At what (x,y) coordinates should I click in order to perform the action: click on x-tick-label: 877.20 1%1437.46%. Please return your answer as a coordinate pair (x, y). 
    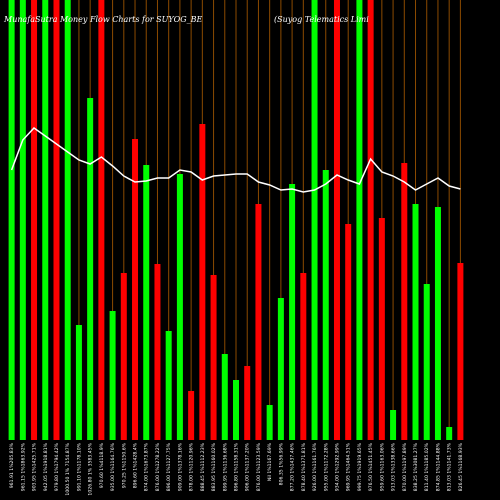
    Looking at the image, I should click on (293, 466).